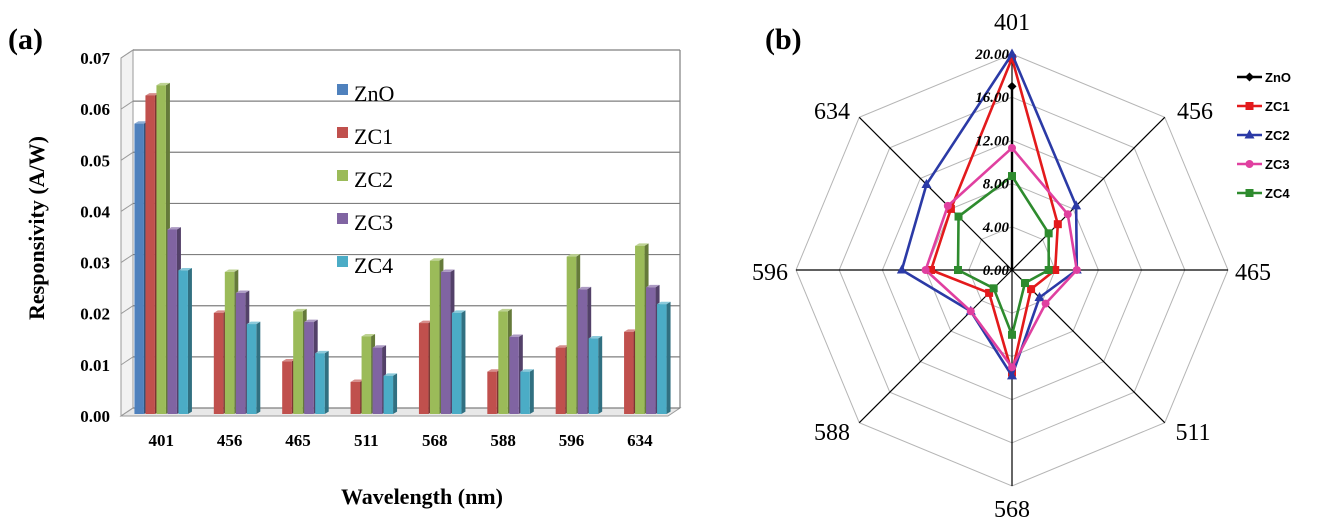 Image resolution: width=1321 pixels, height=523 pixels. Describe the element at coordinates (373, 265) in the screenshot. I see `legend-label-ZC4: ZC4` at that location.